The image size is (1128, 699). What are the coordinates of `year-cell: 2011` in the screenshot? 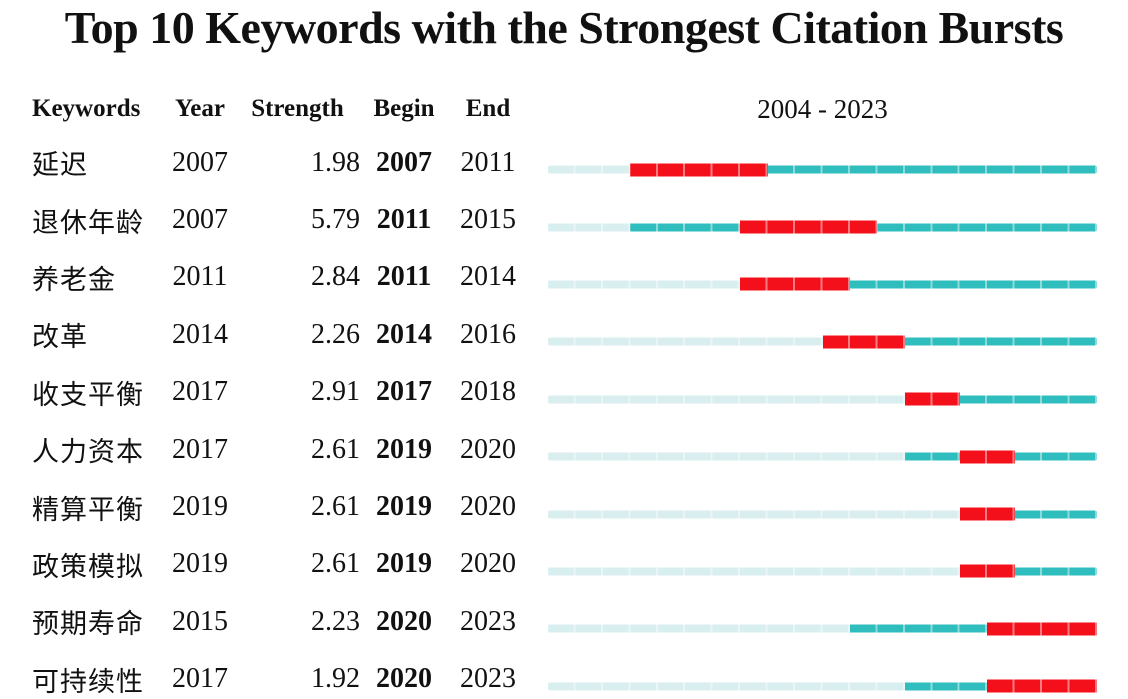 It's located at (200, 277).